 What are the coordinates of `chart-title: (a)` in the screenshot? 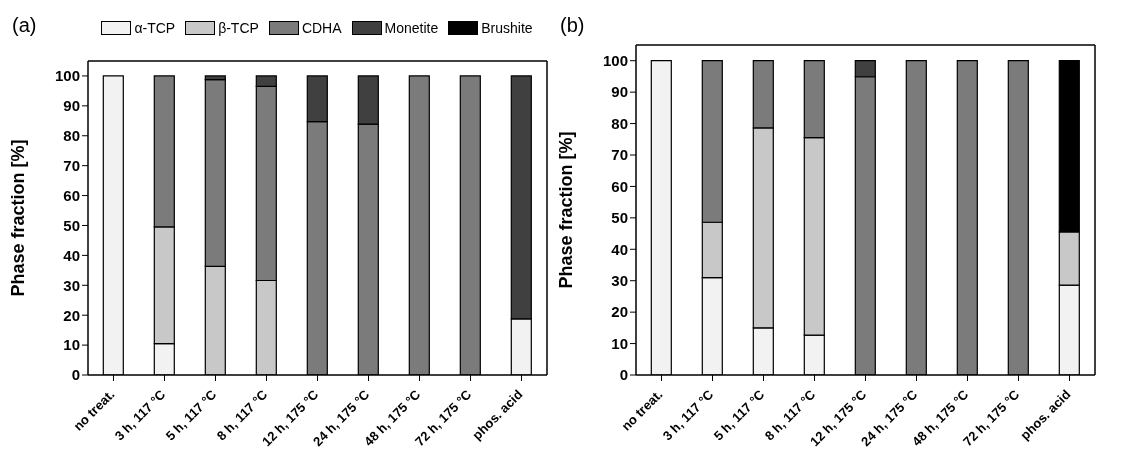 It's located at (24, 25).